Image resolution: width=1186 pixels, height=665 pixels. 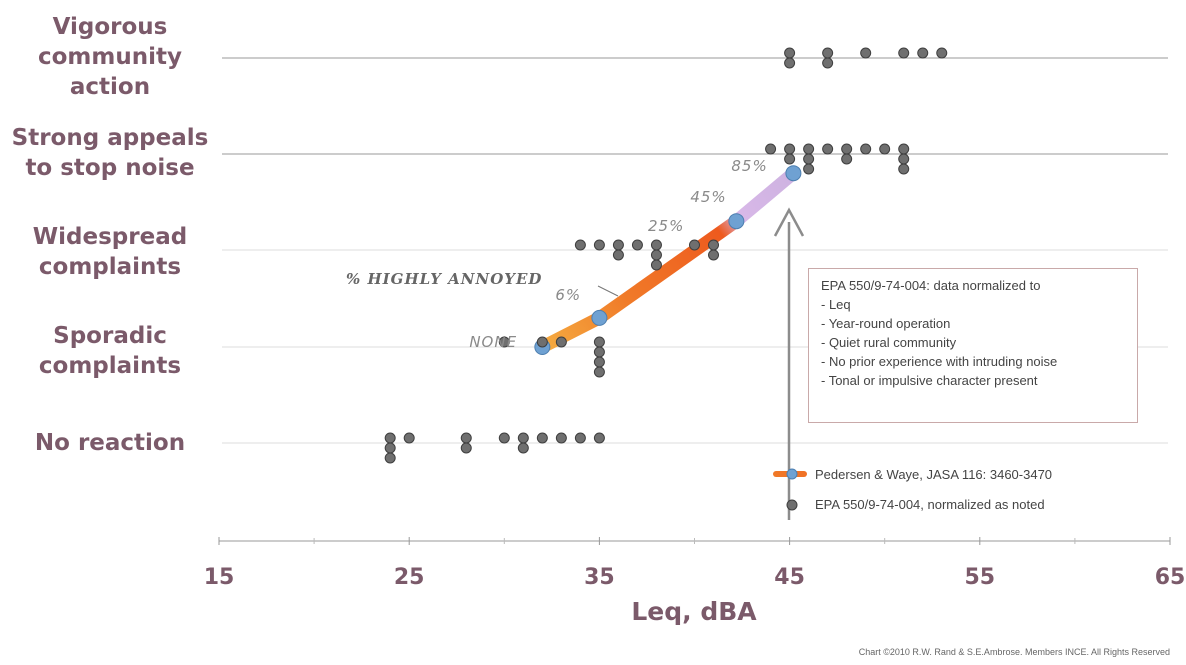 What do you see at coordinates (110, 87) in the screenshot?
I see `y-label-line: action` at bounding box center [110, 87].